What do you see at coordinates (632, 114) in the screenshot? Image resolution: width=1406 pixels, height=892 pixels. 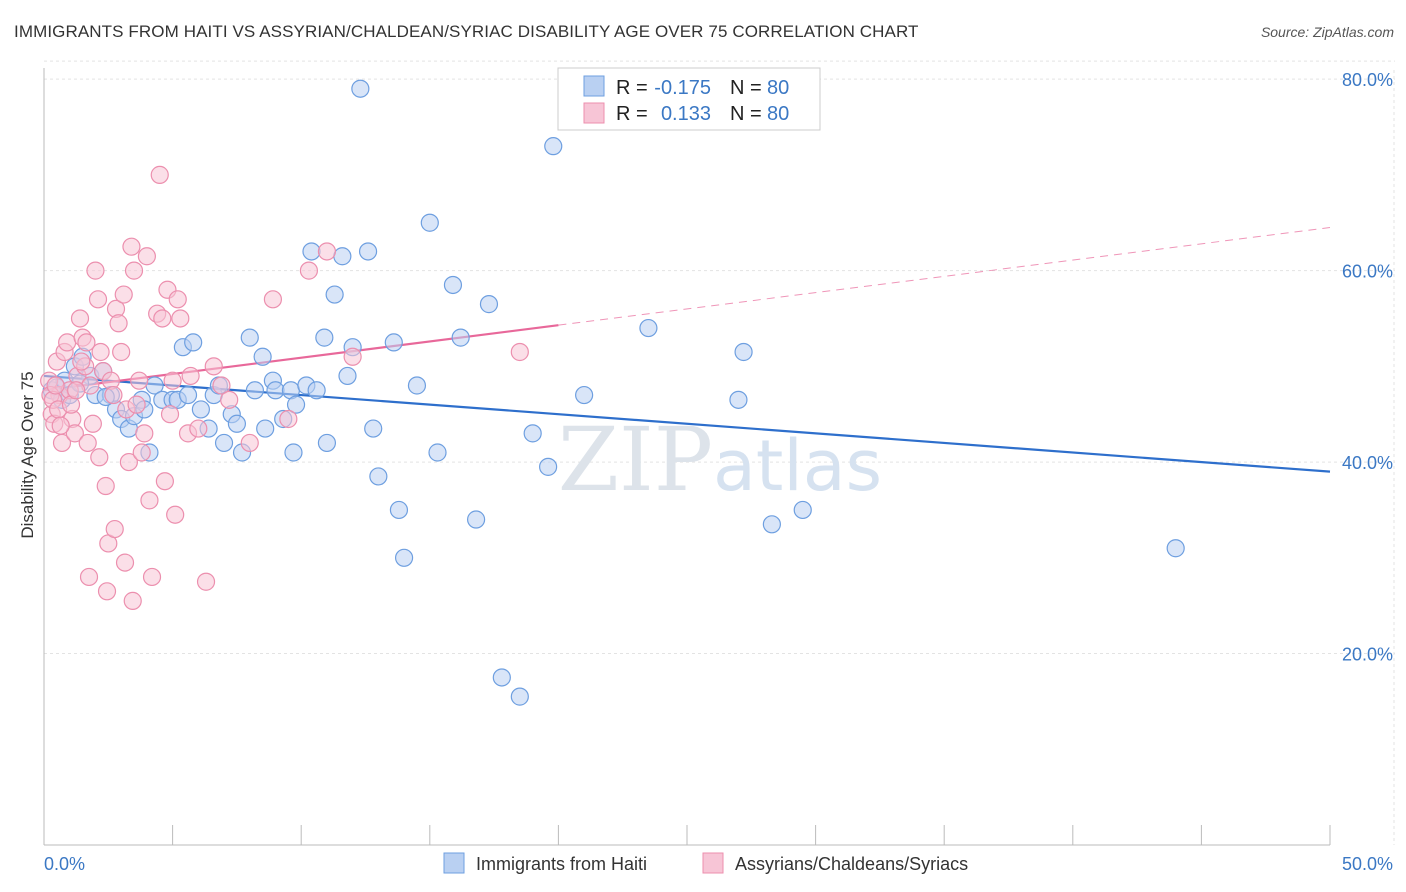 I see `stats-r-label-assyrian: R =` at bounding box center [632, 114].